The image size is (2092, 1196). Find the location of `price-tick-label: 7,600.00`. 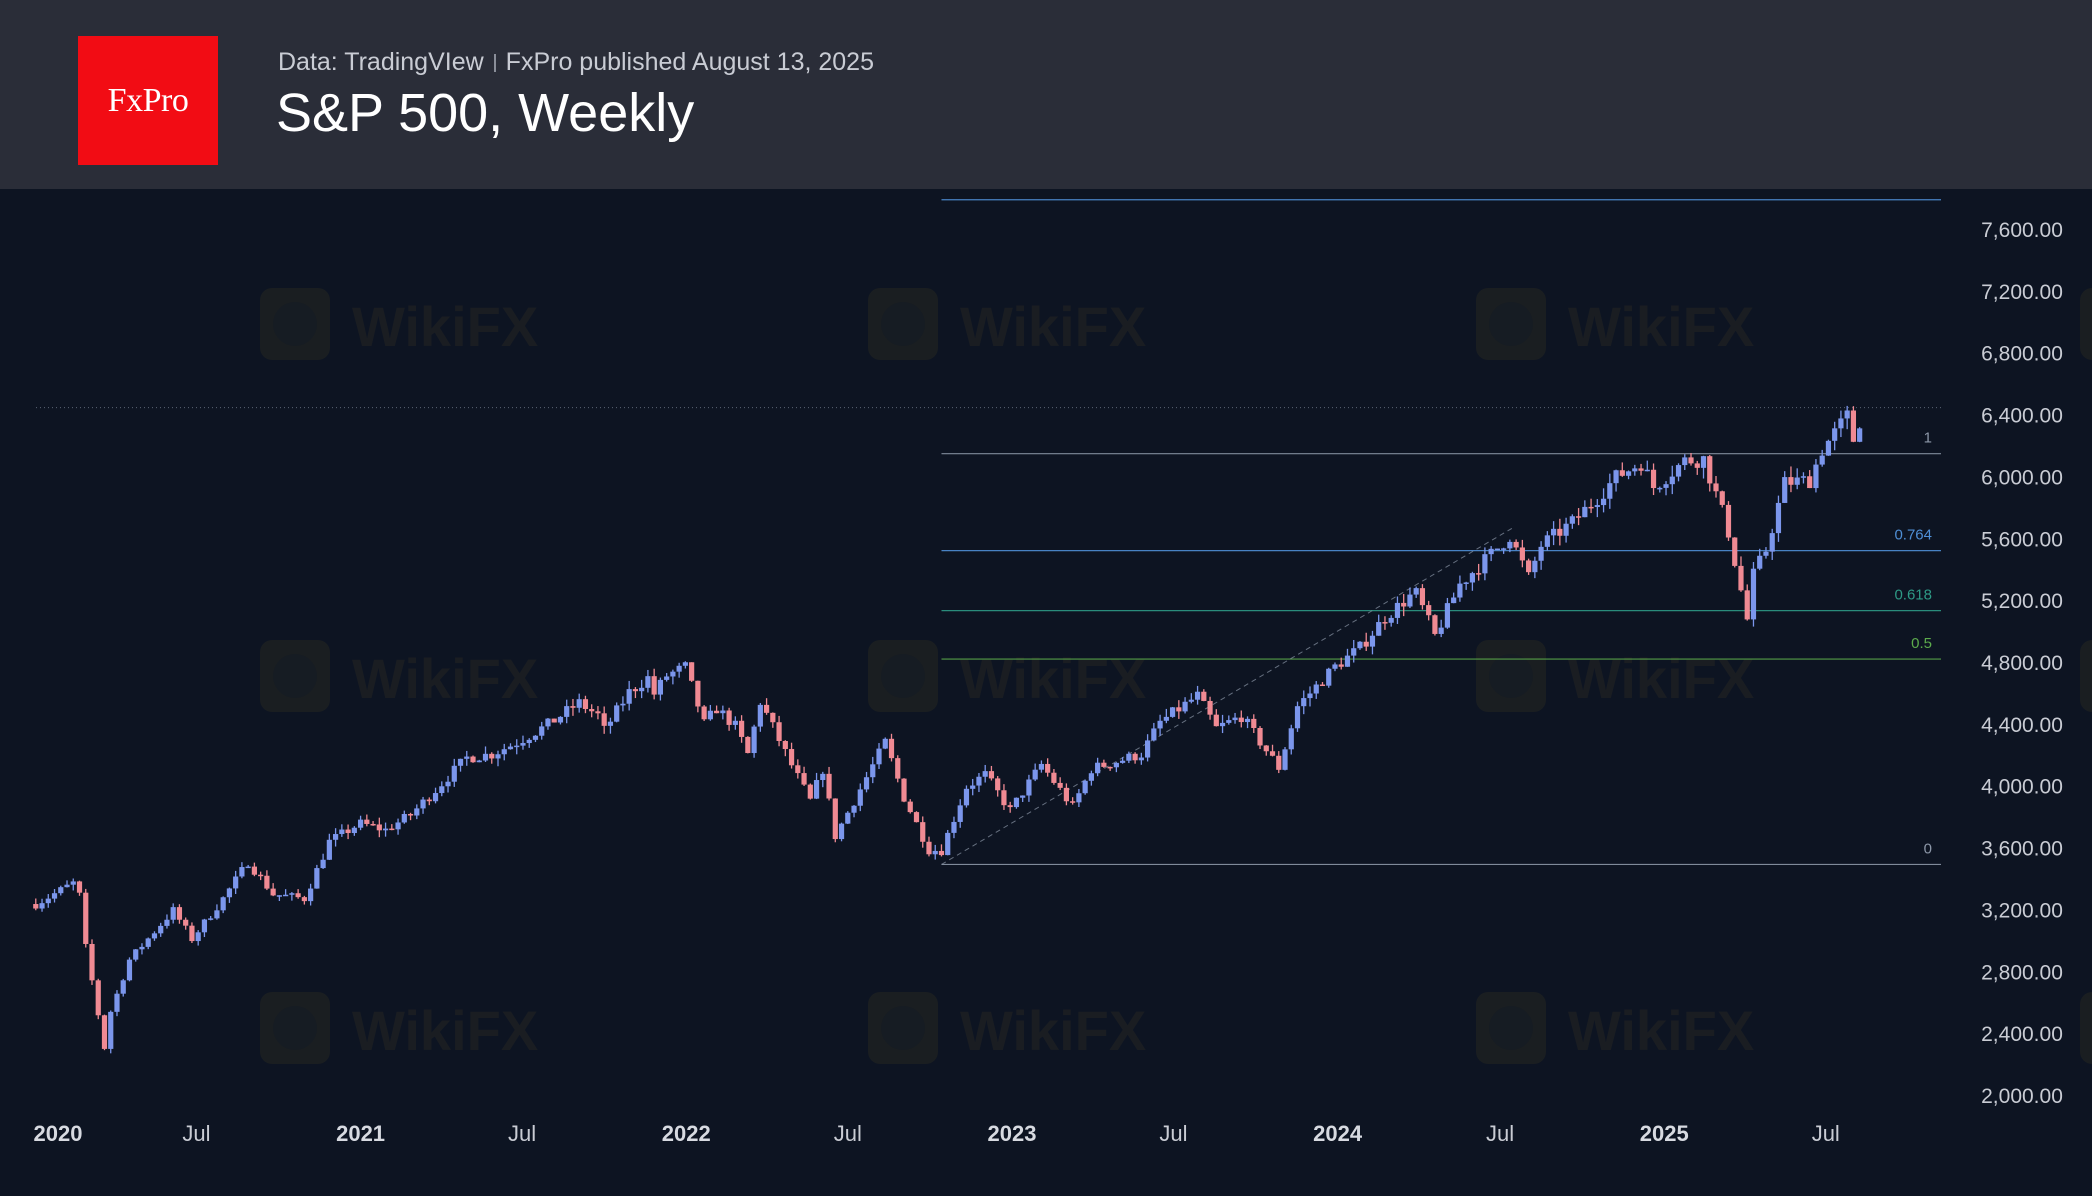

price-tick-label: 7,600.00 is located at coordinates (2022, 230).